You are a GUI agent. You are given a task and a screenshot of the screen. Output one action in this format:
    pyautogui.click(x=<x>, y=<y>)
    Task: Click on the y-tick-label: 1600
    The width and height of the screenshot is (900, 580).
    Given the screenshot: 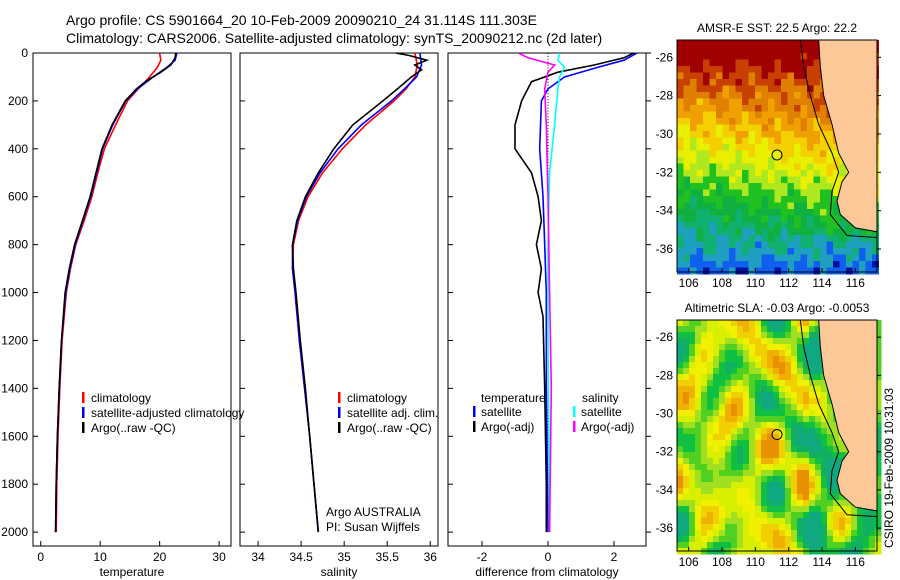 What is the action you would take?
    pyautogui.click(x=14, y=436)
    